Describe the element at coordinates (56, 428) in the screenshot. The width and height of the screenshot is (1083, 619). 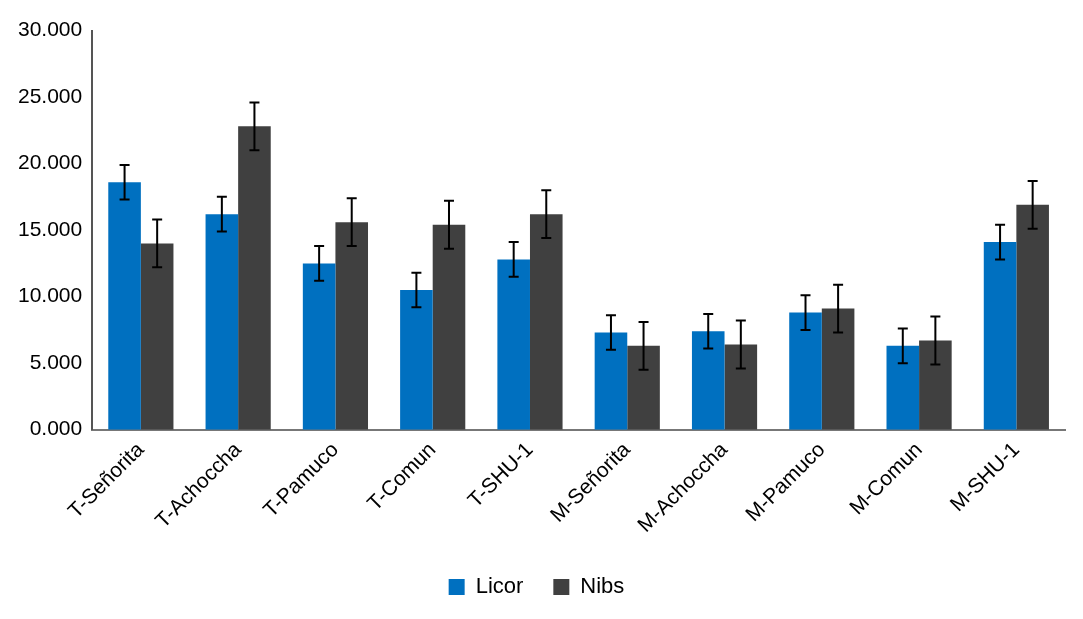
I see `y-tick-label: 0.000` at that location.